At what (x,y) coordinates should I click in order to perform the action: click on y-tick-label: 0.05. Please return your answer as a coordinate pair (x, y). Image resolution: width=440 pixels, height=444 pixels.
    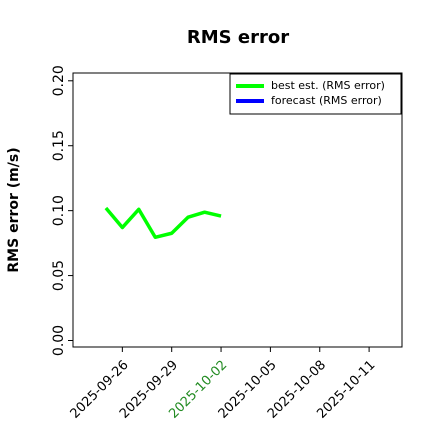
    Looking at the image, I should click on (59, 275).